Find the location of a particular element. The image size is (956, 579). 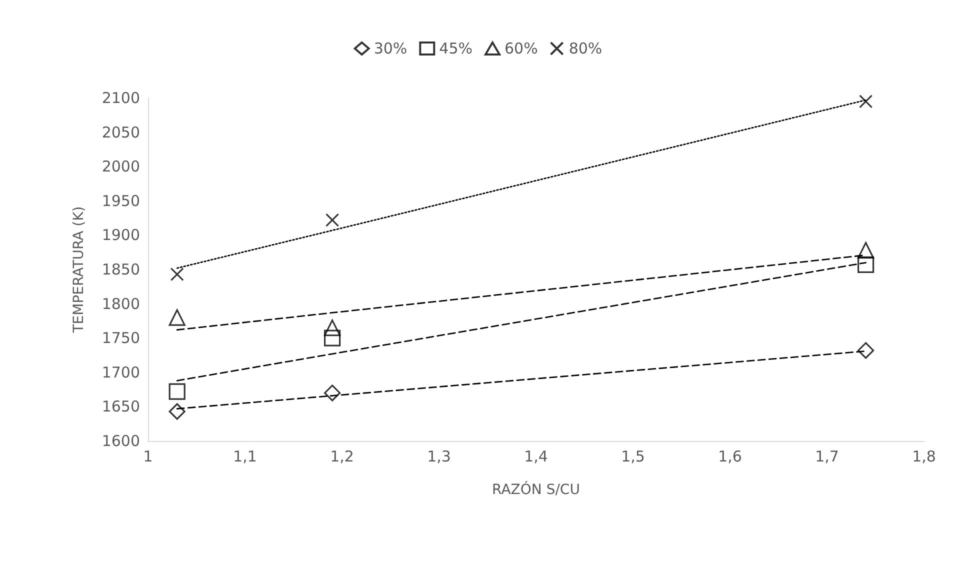

legend-label: 30% is located at coordinates (391, 49).